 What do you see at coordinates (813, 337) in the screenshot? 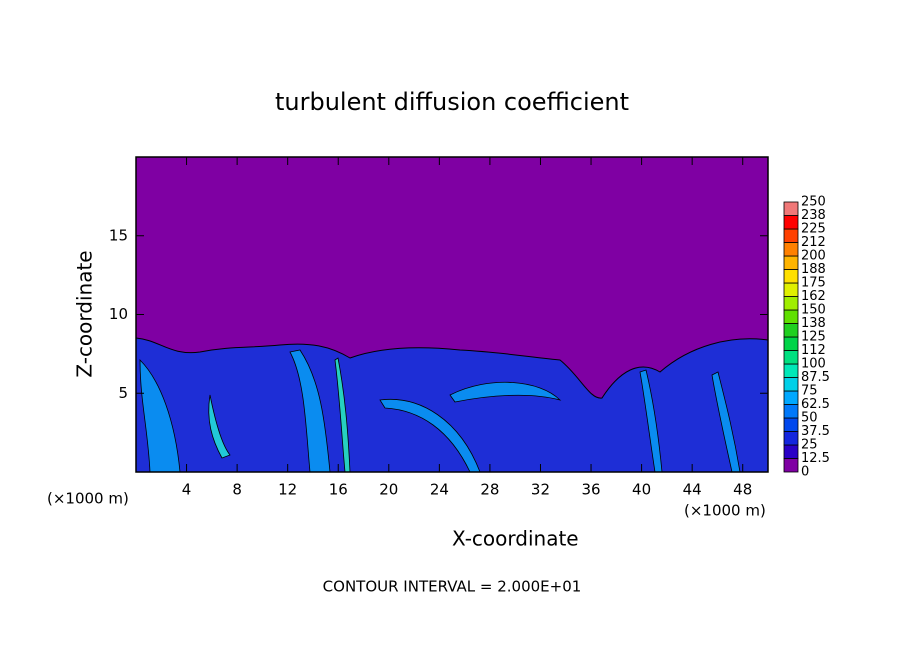
I see `colorbar-label: 125` at bounding box center [813, 337].